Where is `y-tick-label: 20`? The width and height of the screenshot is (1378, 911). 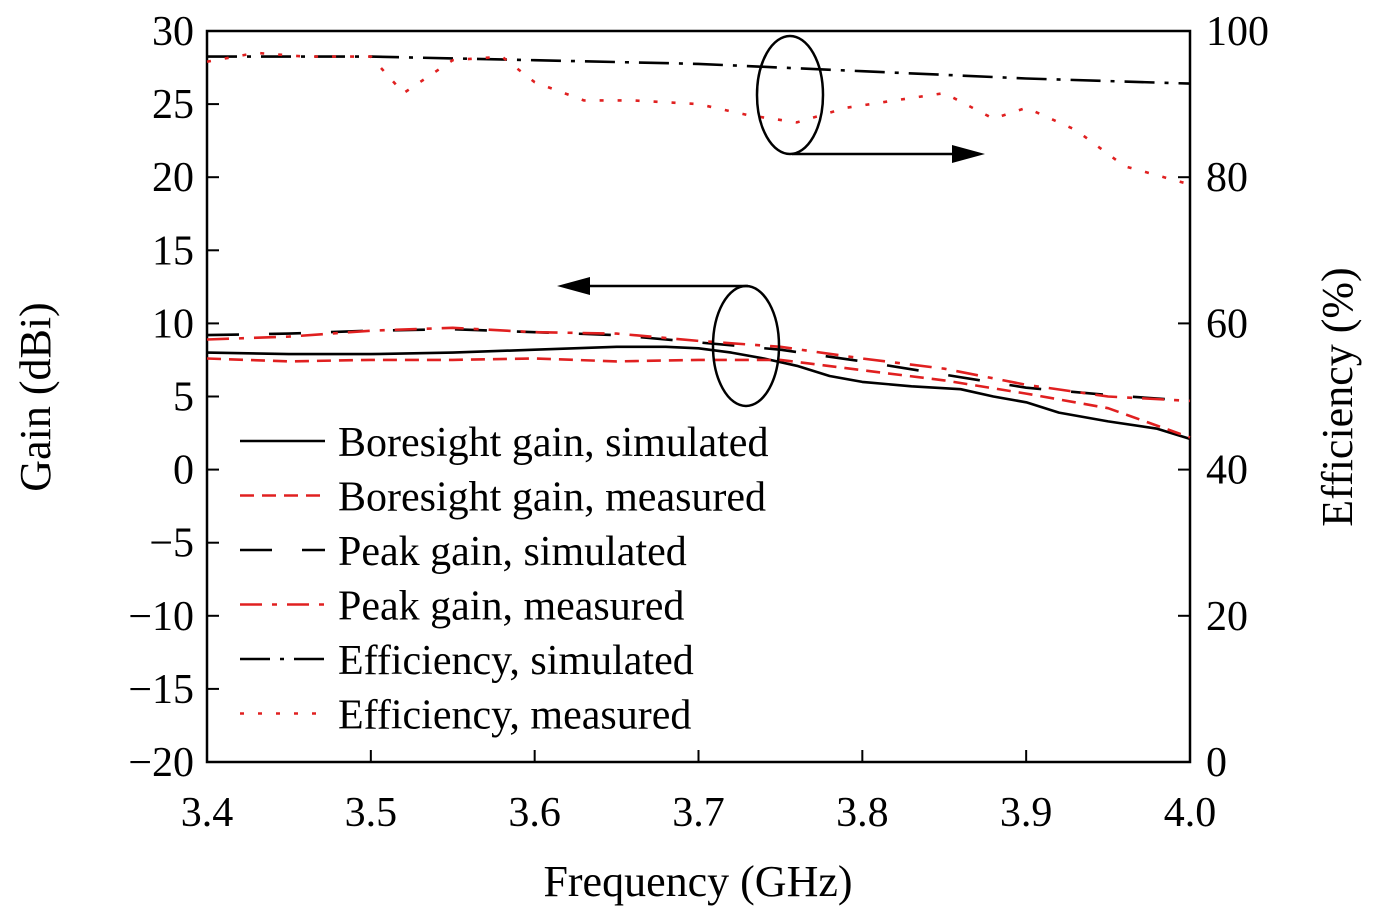 y-tick-label: 20 is located at coordinates (173, 178).